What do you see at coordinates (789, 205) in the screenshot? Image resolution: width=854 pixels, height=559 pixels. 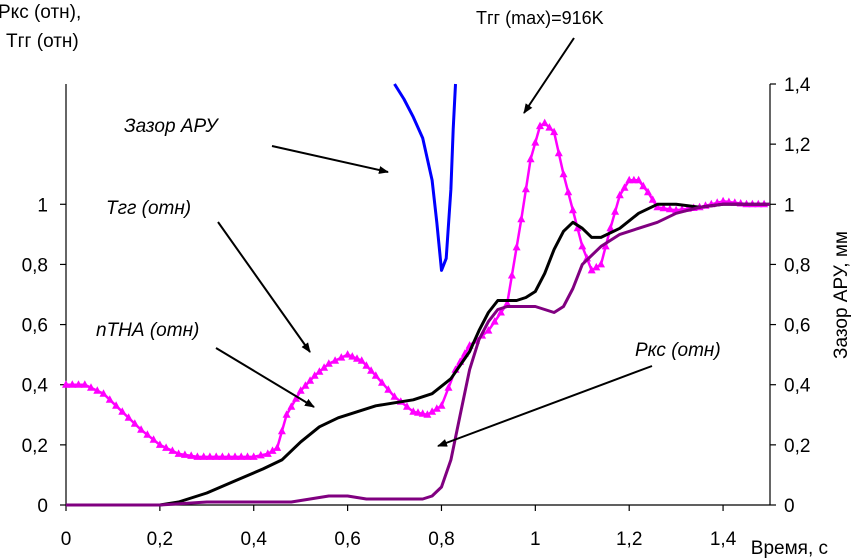 I see `y-right-tick-label: 1` at bounding box center [789, 205].